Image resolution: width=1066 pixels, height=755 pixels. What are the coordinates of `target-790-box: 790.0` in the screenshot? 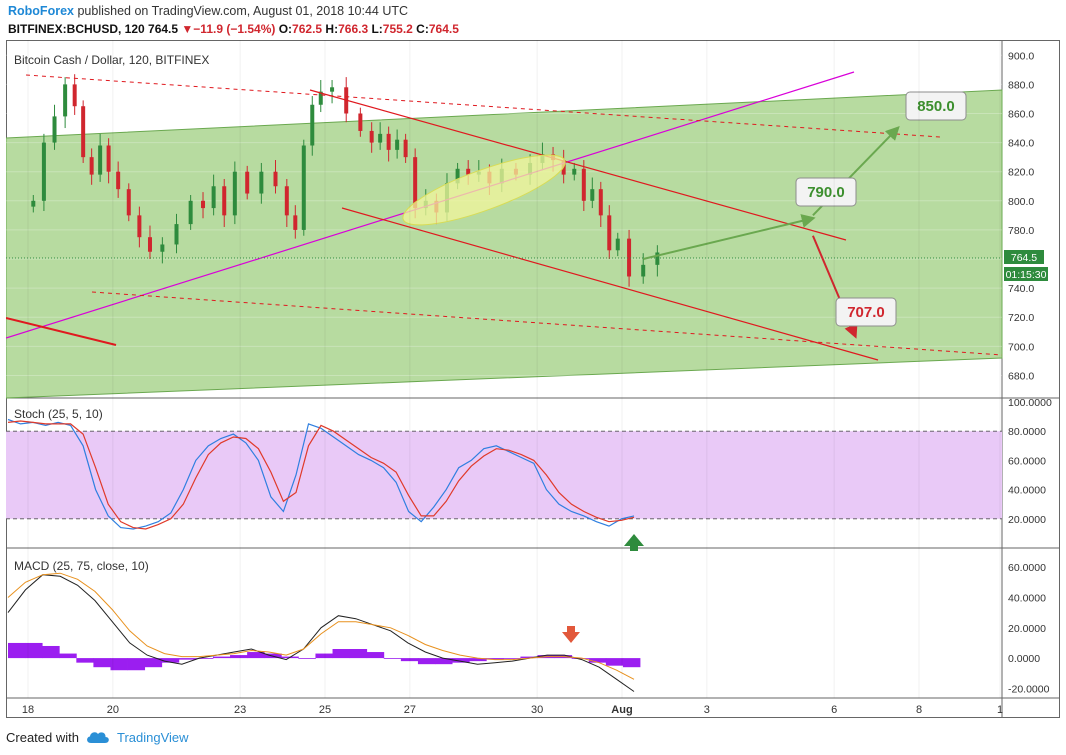 It's located at (826, 192).